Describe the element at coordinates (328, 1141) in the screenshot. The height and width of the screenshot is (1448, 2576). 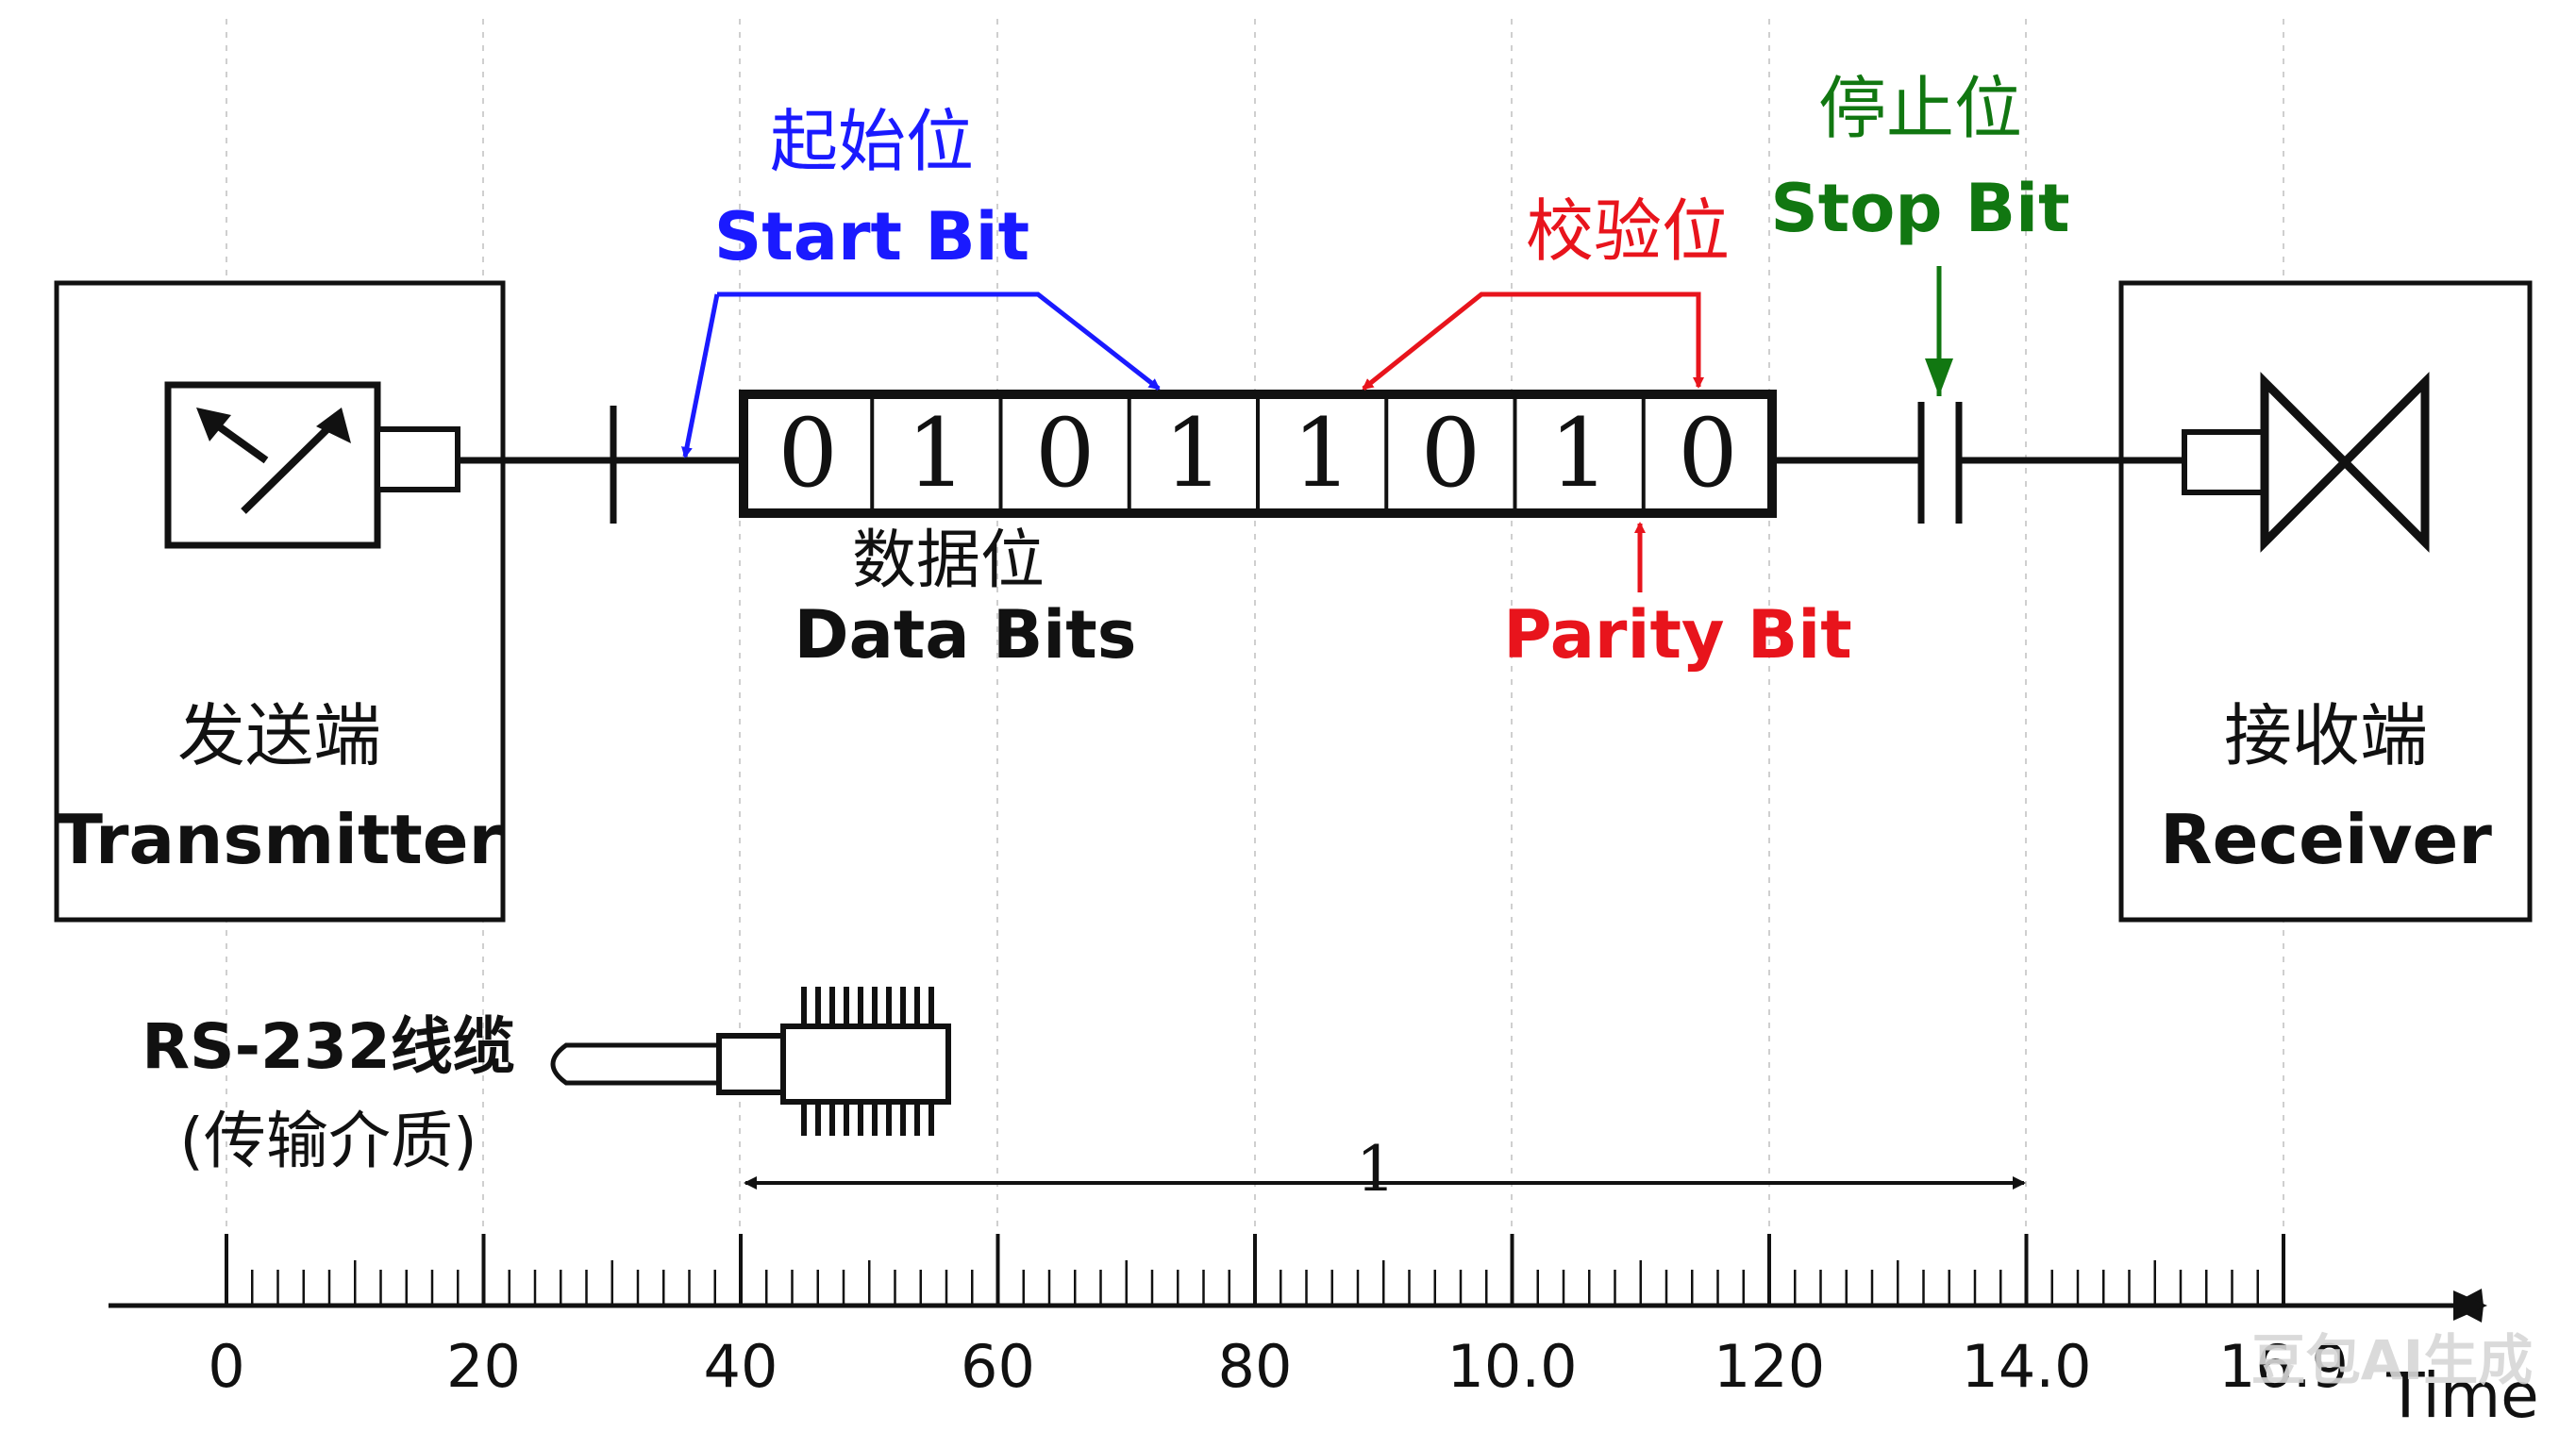
I see `cable-sub-label: (传输介质)` at that location.